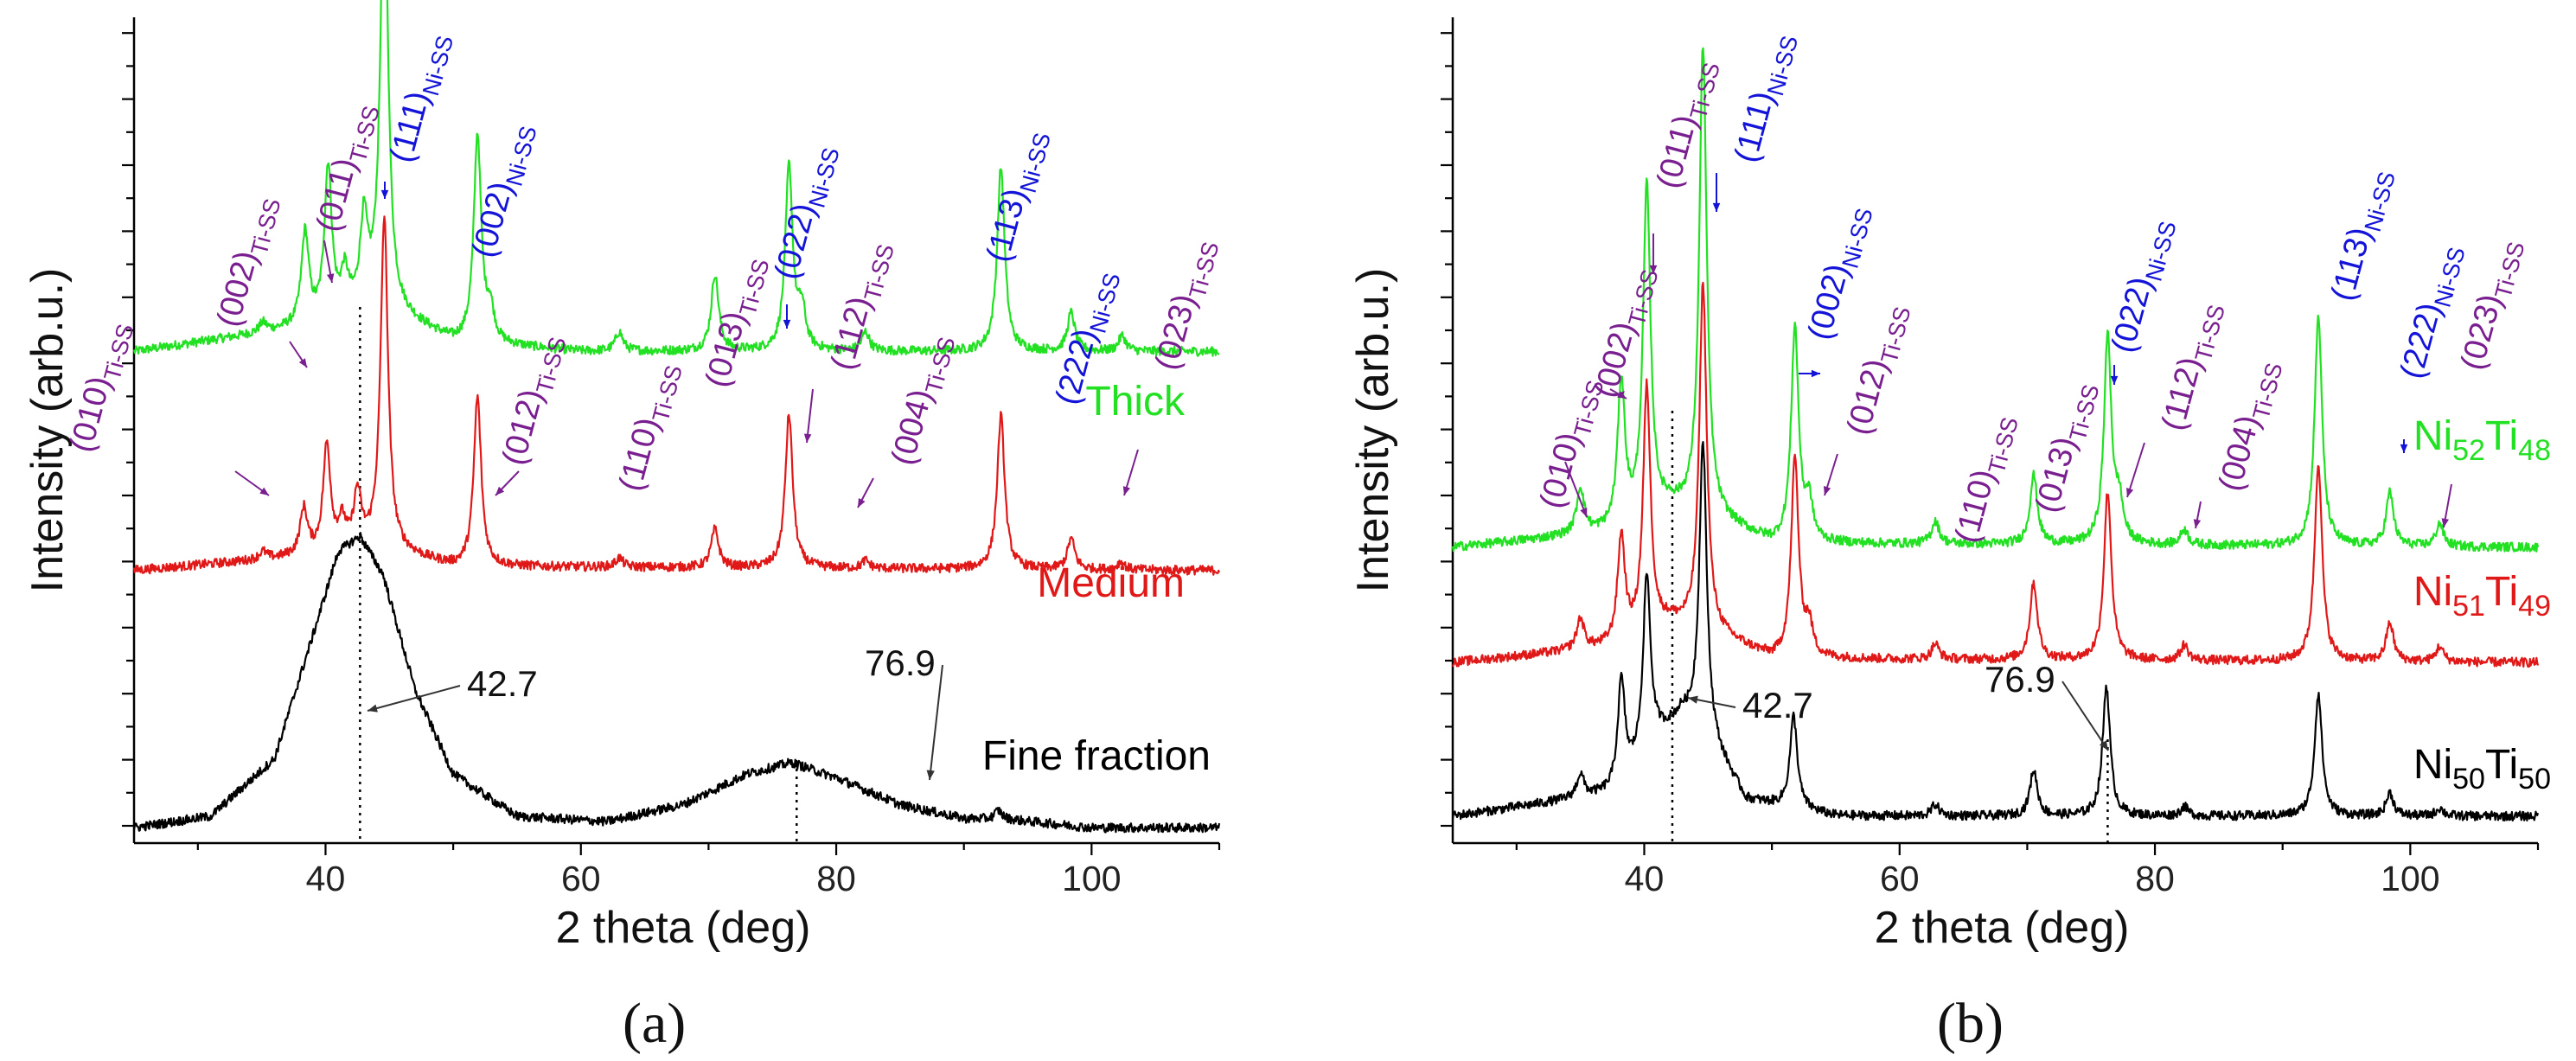  Describe the element at coordinates (1111, 583) in the screenshot. I see `series-label: Medium` at that location.